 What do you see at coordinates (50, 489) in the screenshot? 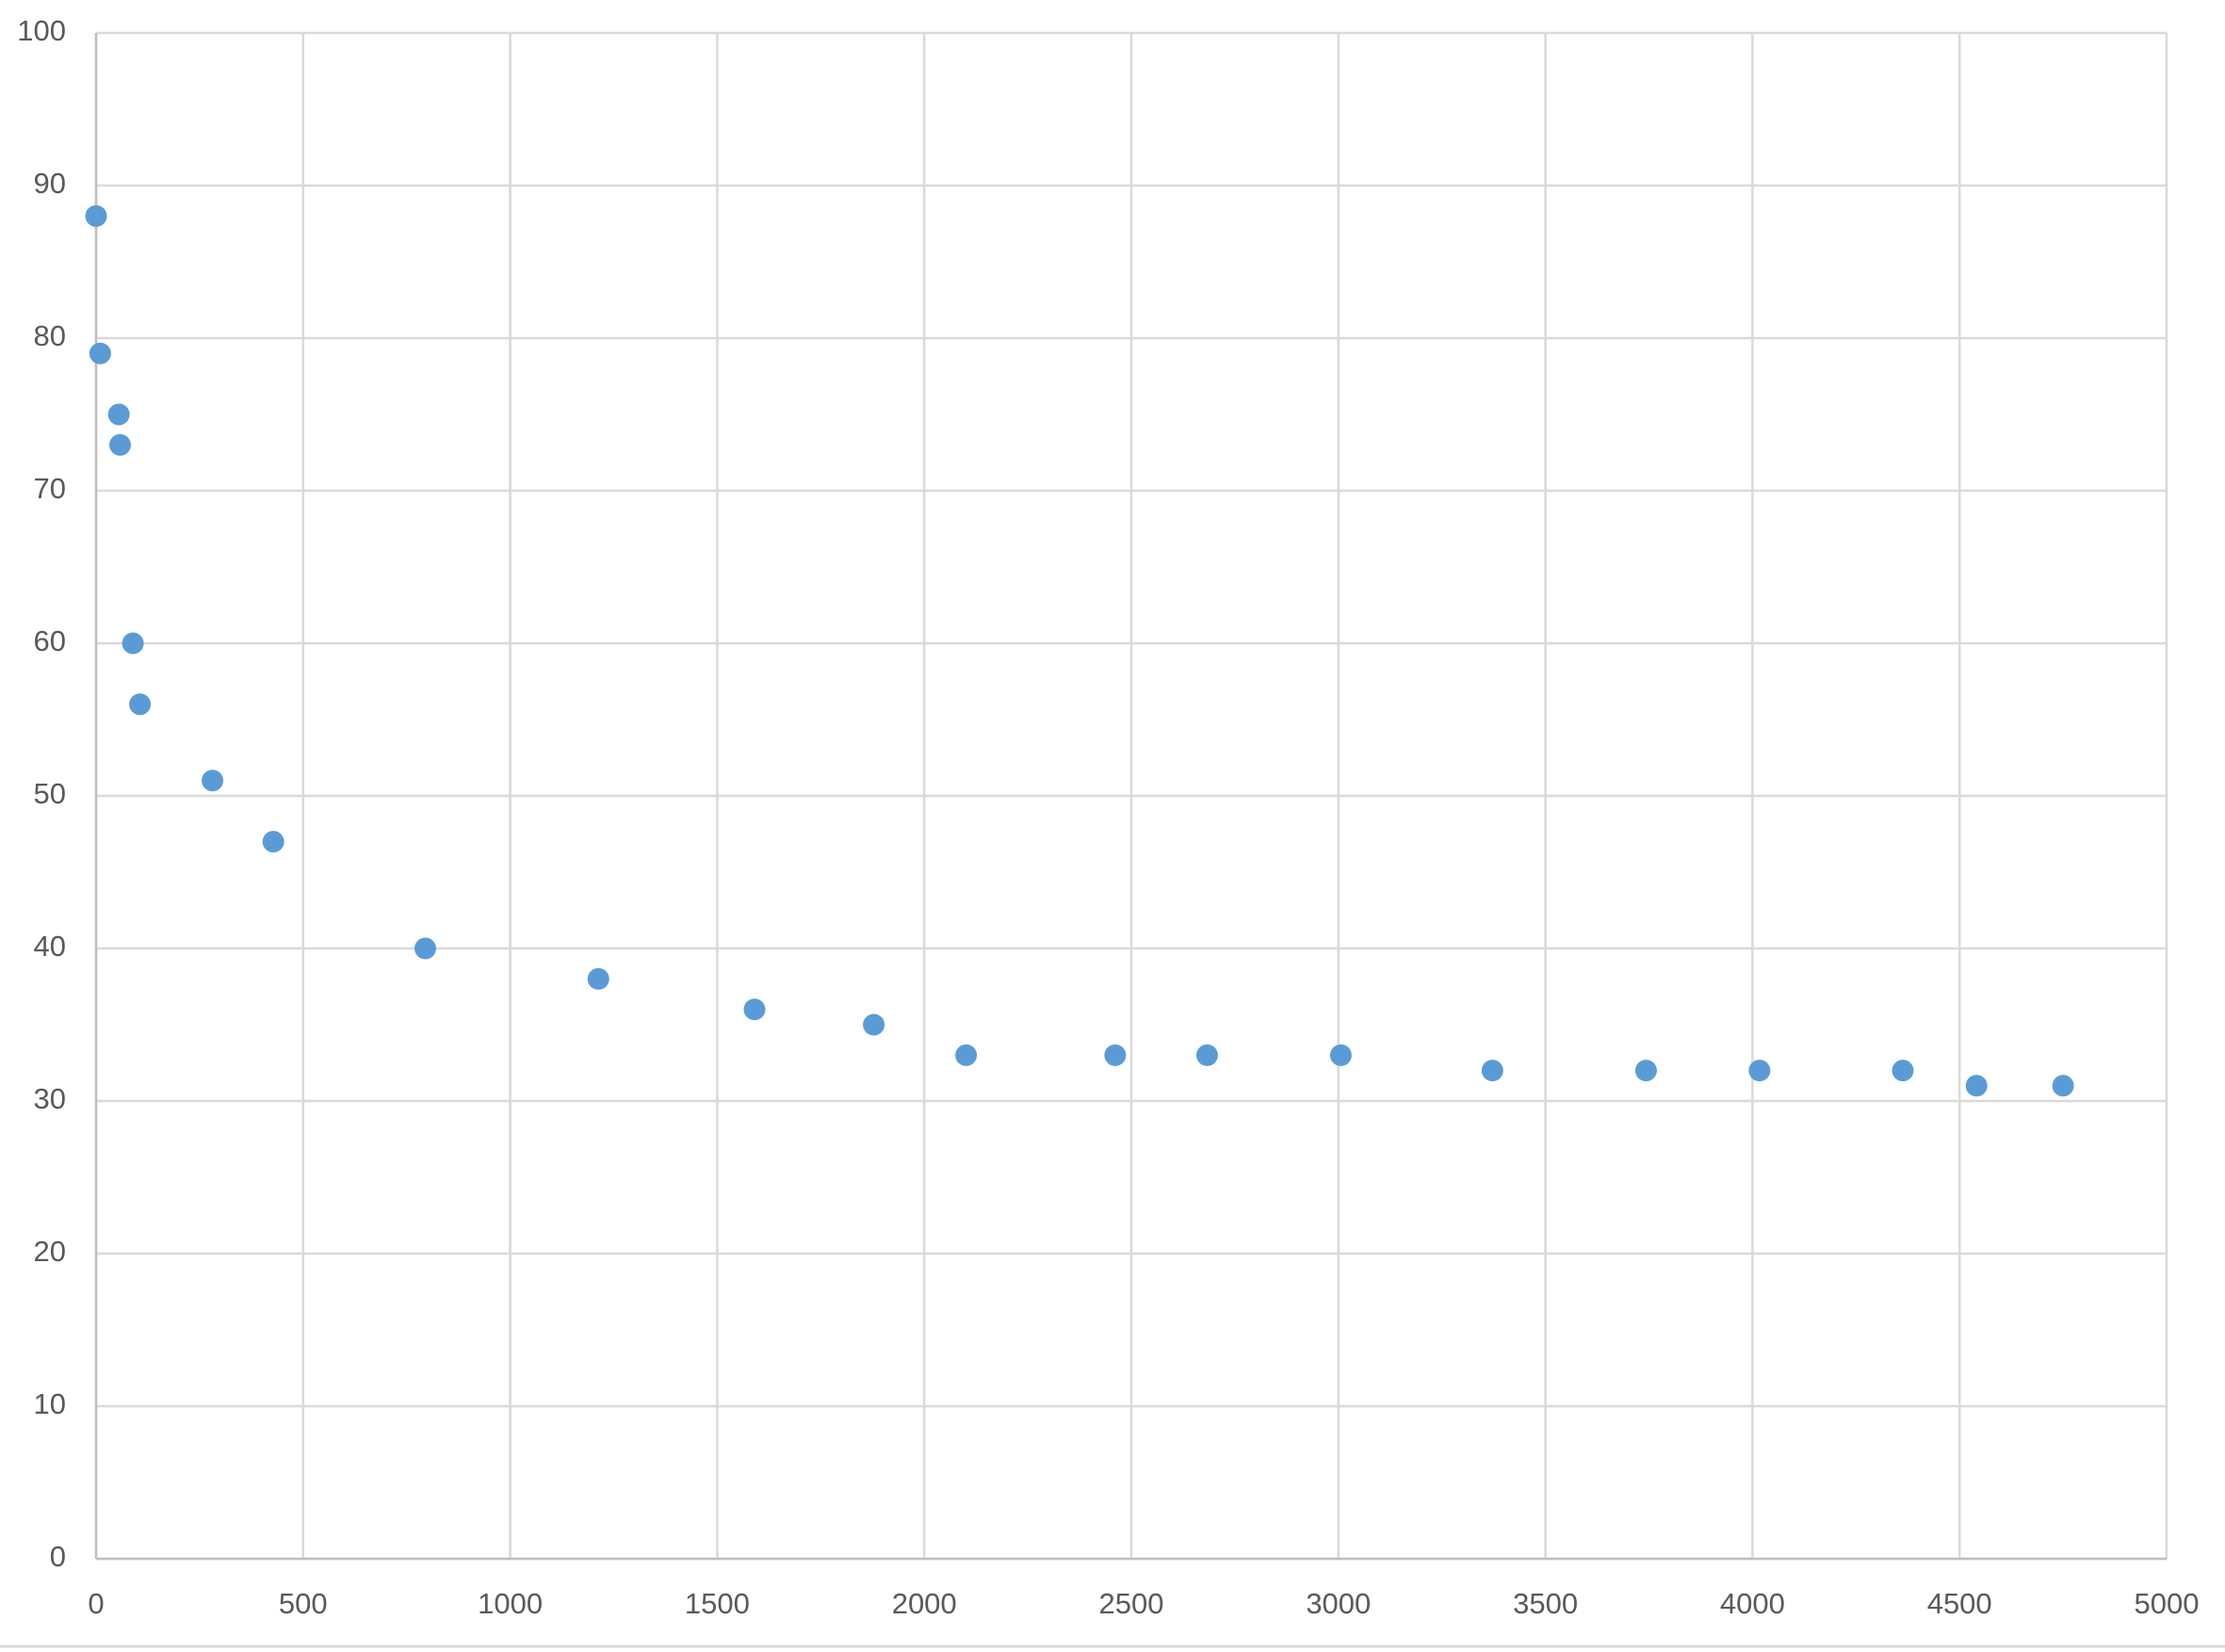
I see `y-tick-label: 70` at bounding box center [50, 489].